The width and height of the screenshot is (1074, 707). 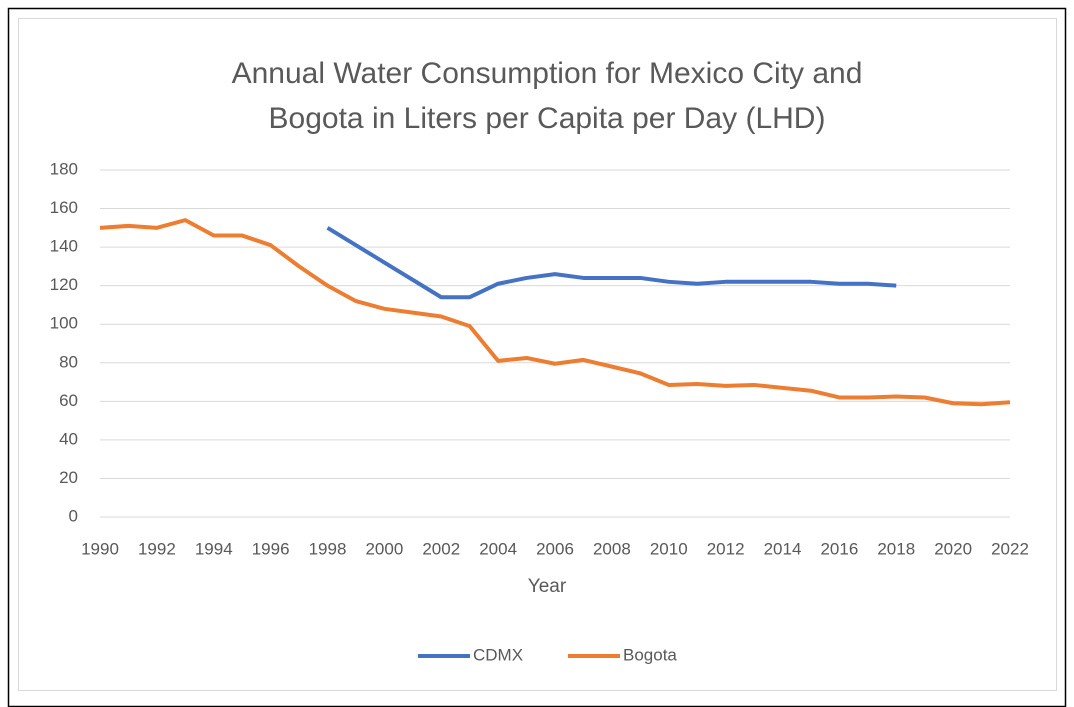 What do you see at coordinates (498, 654) in the screenshot?
I see `legend-label: CDMX` at bounding box center [498, 654].